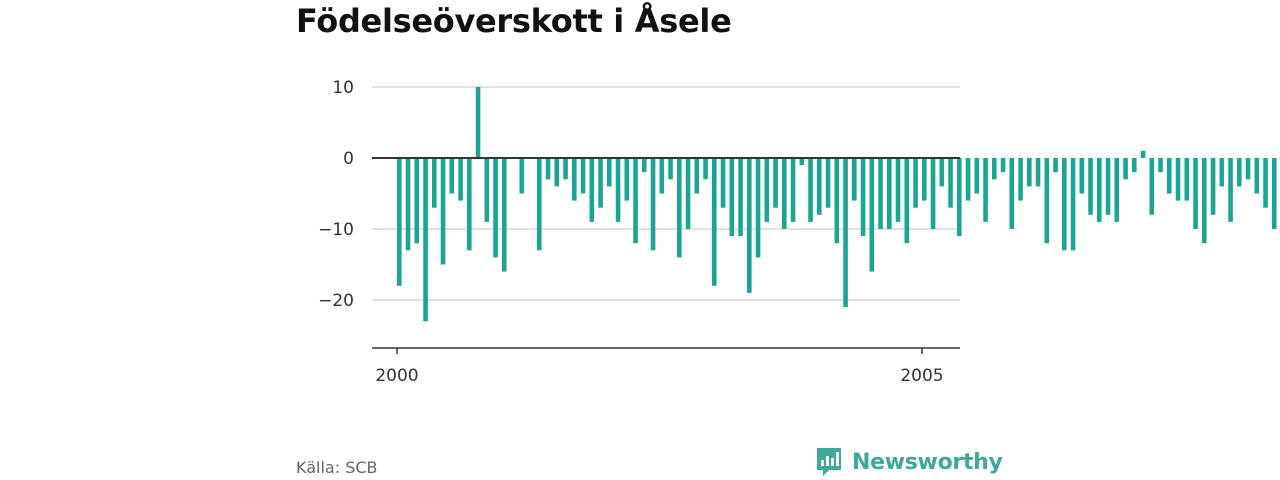 This screenshot has width=1280, height=480. Describe the element at coordinates (337, 467) in the screenshot. I see `source-label: Källa: SCB` at that location.